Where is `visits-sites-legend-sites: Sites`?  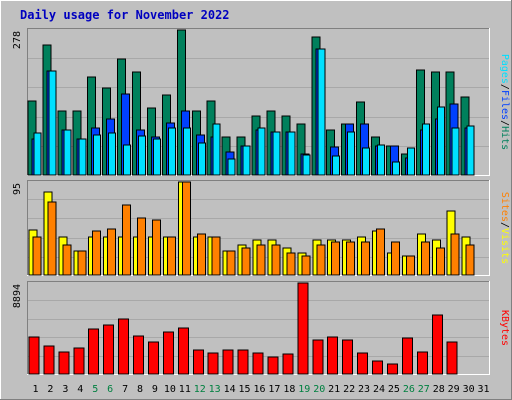
visits-sites-legend-sites: Sites is located at coordinates (504, 207).